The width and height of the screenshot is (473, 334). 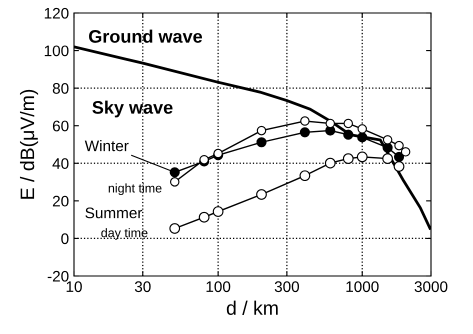 I want to click on annotation: night time, so click(x=135, y=189).